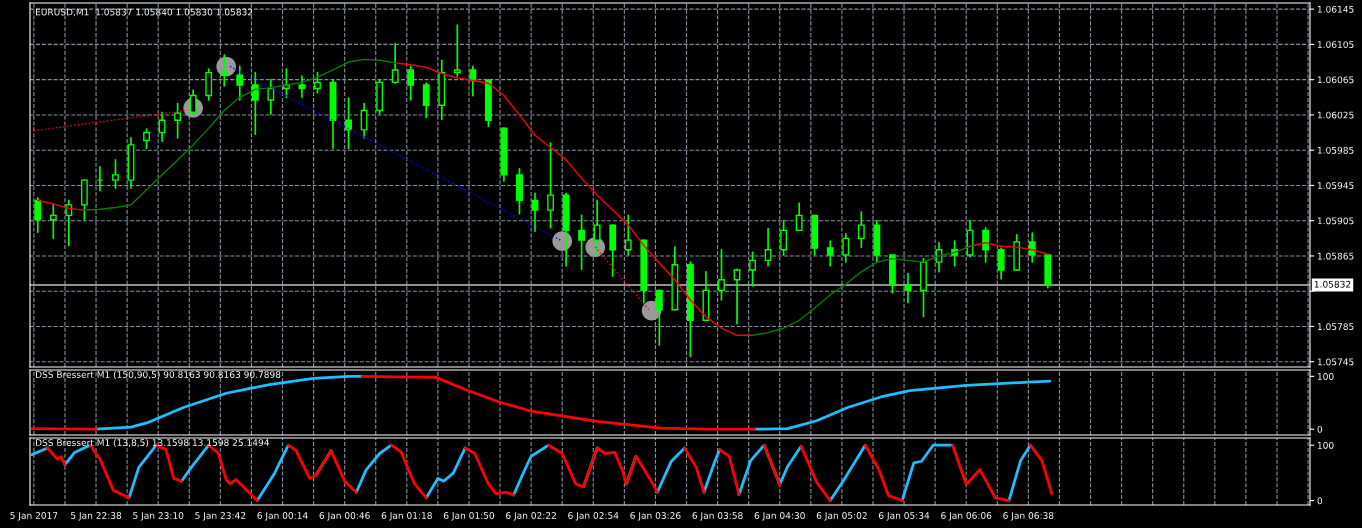  I want to click on x-tick-label: 6 Jan 05:34, so click(904, 516).